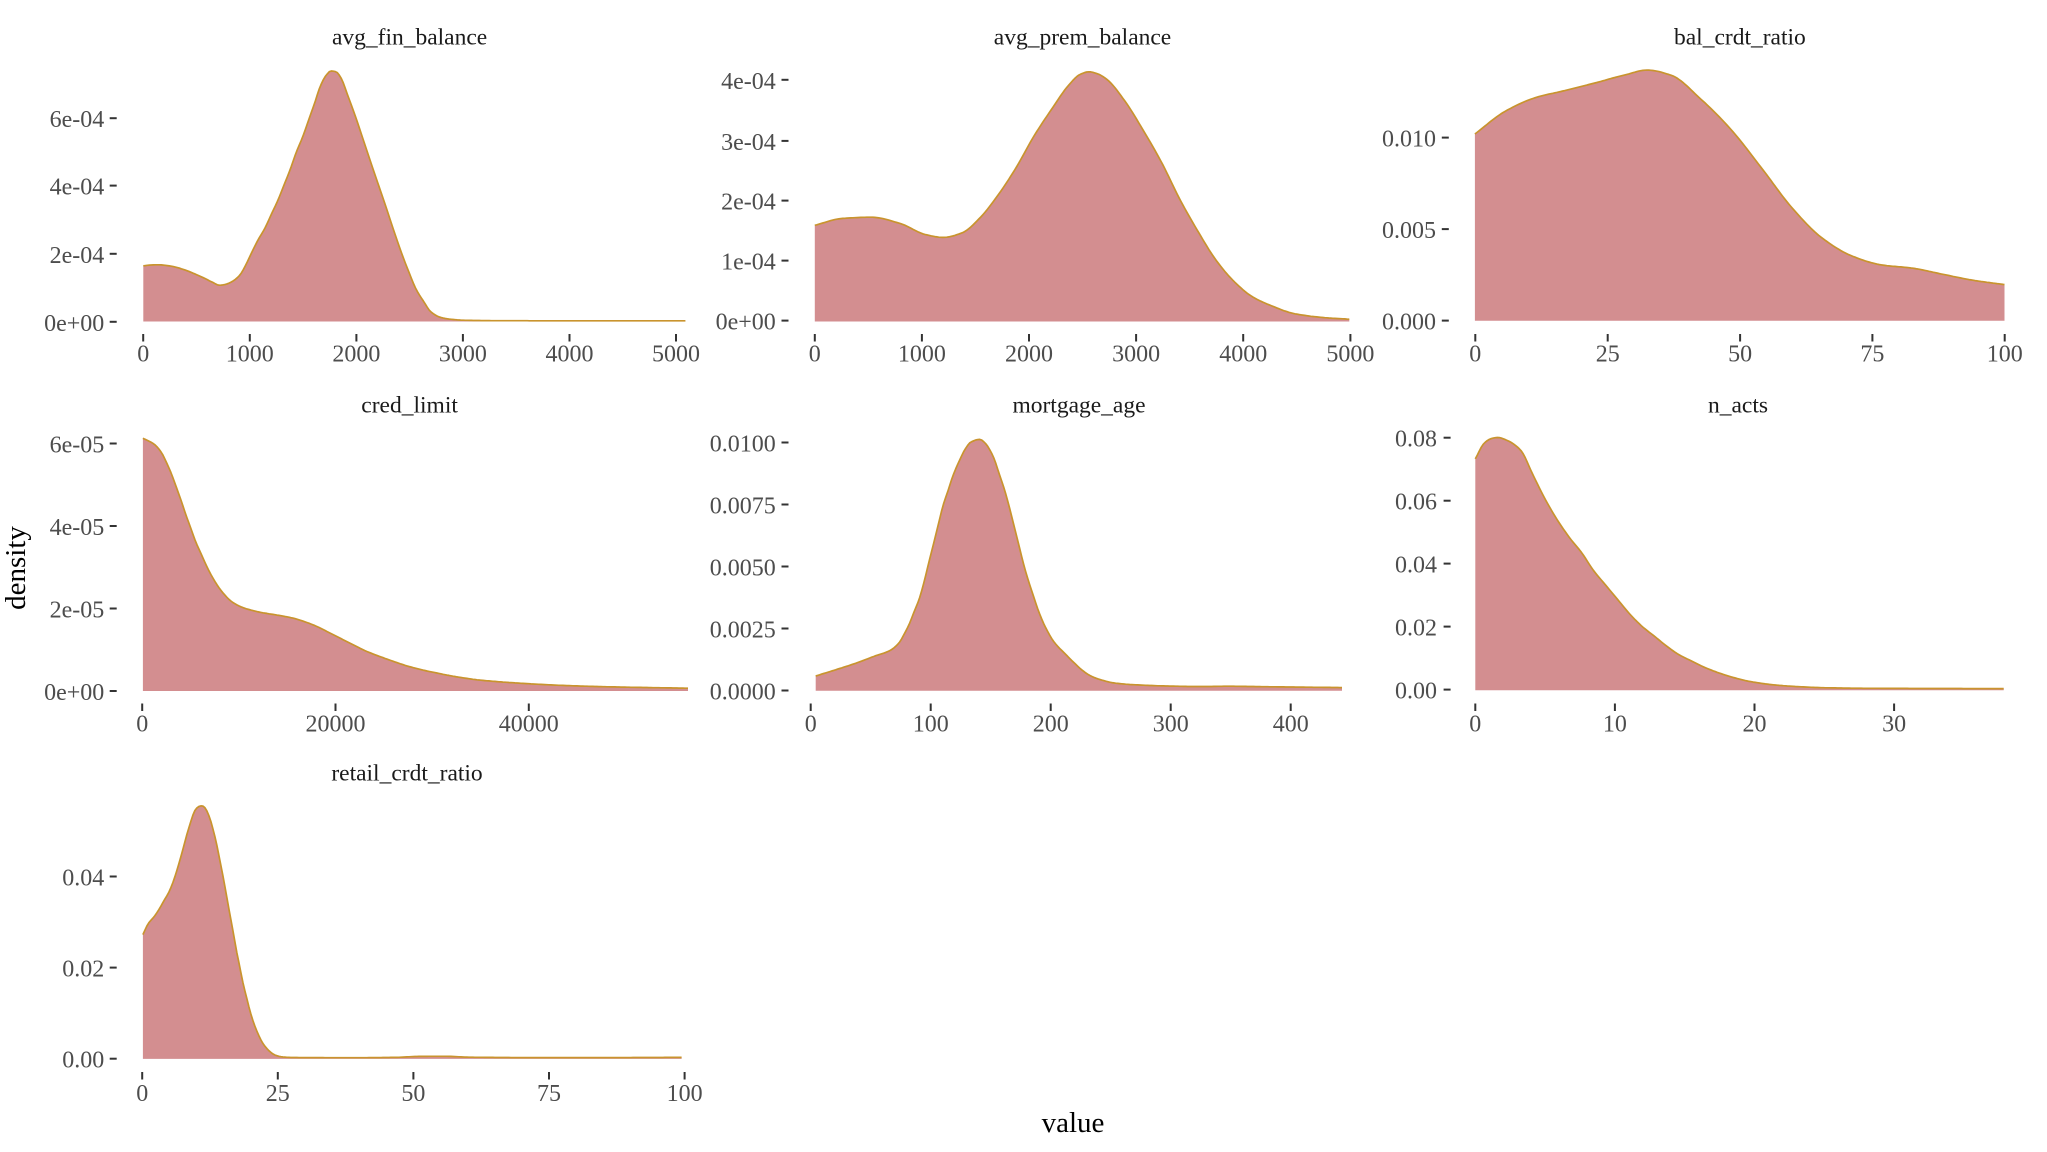 Image resolution: width=2047 pixels, height=1152 pixels. What do you see at coordinates (743, 569) in the screenshot?
I see `svg-text: 0.0050` at bounding box center [743, 569].